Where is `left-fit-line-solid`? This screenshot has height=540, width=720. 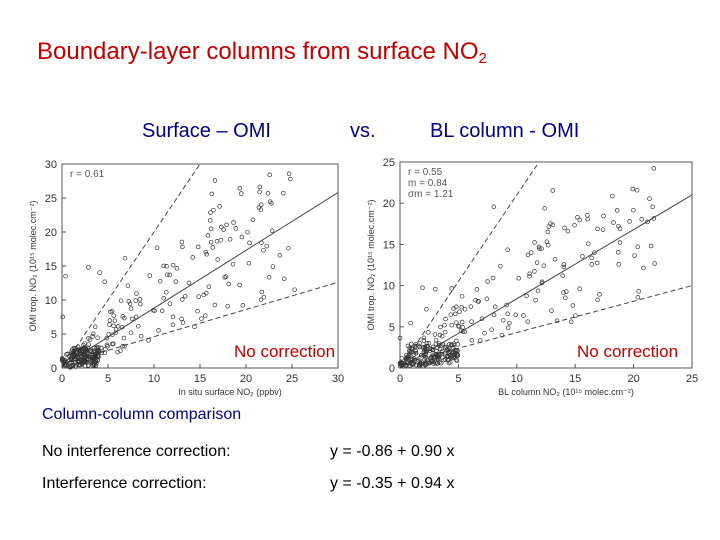
left-fit-line-solid is located at coordinates (200, 279).